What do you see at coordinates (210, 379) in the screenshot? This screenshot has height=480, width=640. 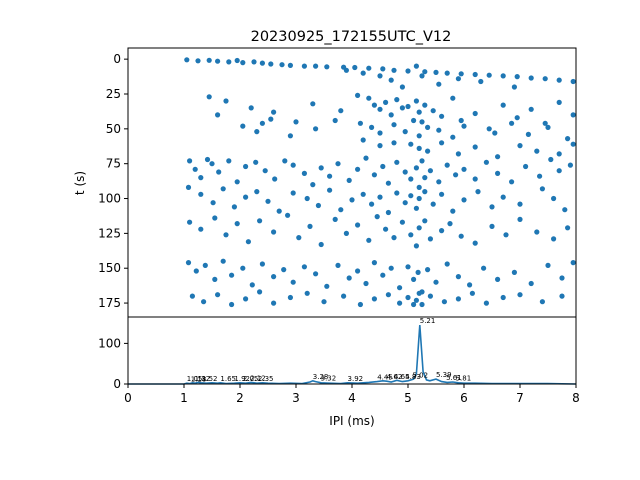 I see `peak-annotation: 1.52` at bounding box center [210, 379].